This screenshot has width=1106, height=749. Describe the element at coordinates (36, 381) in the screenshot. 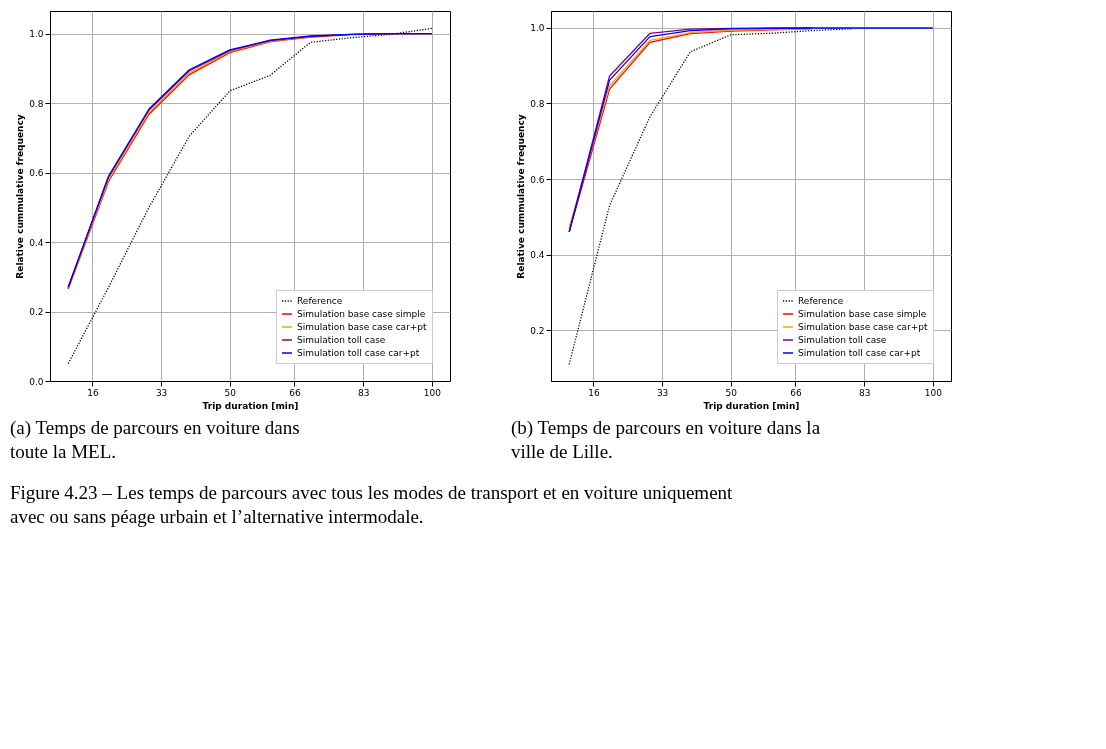

I see `y-tick-label: 0.0` at that location.